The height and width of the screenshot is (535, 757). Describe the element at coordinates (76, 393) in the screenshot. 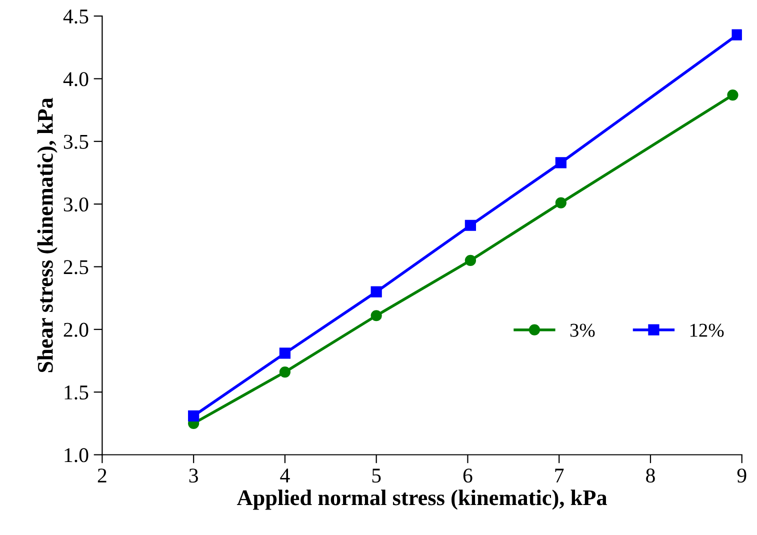

I see `y-tick-label: 1.5` at that location.